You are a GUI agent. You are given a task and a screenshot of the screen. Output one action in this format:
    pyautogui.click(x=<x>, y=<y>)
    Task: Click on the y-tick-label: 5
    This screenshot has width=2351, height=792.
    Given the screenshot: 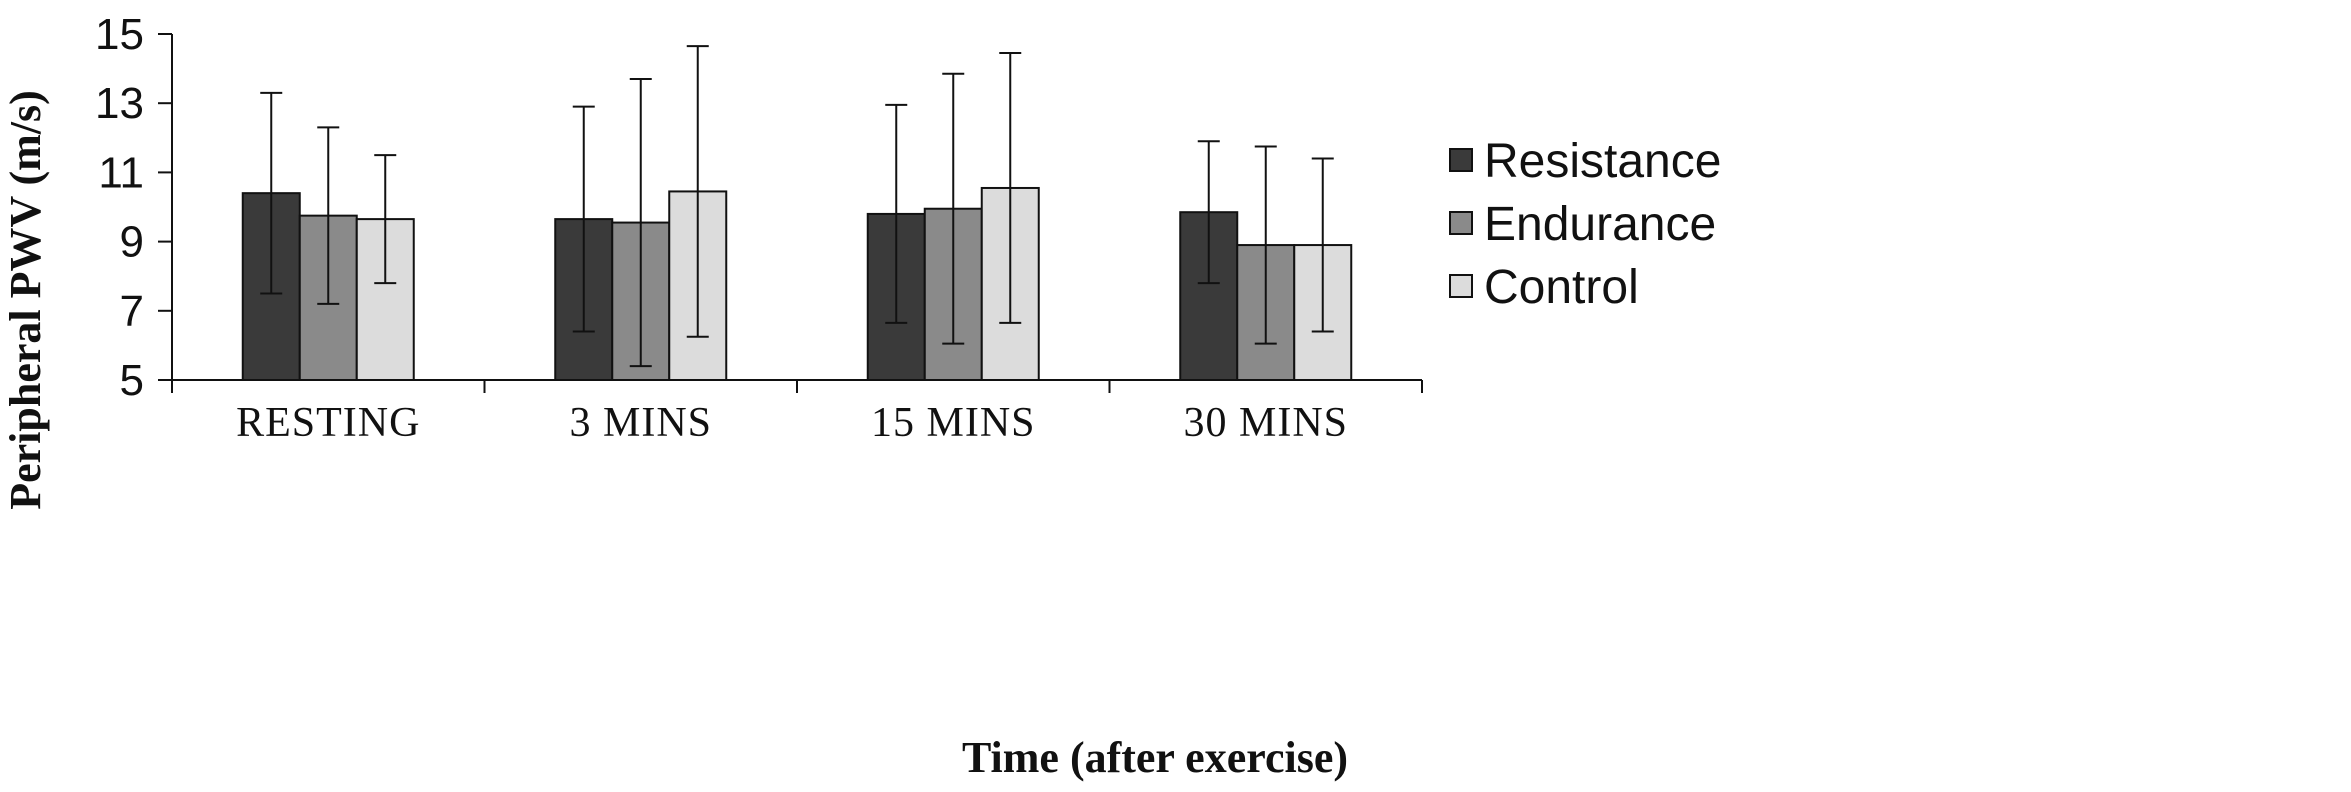 What is the action you would take?
    pyautogui.click(x=132, y=380)
    